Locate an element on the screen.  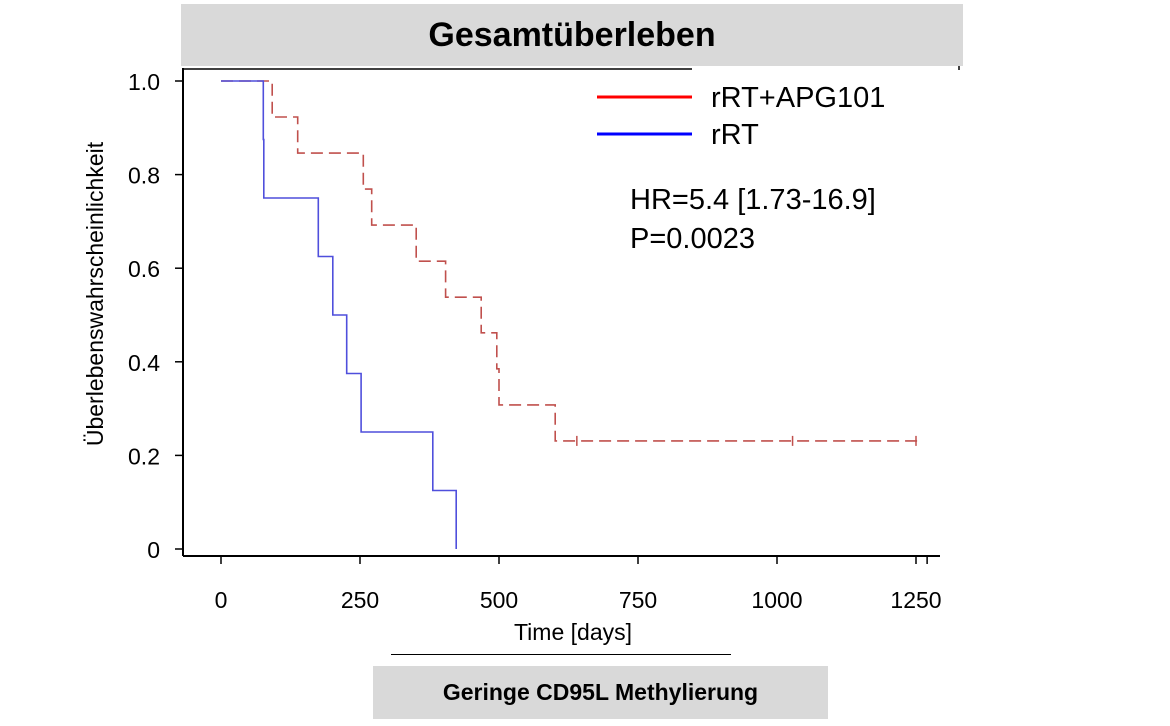
y-axis-label: Überlebenswahrscheinlichkeit is located at coordinates (95, 293).